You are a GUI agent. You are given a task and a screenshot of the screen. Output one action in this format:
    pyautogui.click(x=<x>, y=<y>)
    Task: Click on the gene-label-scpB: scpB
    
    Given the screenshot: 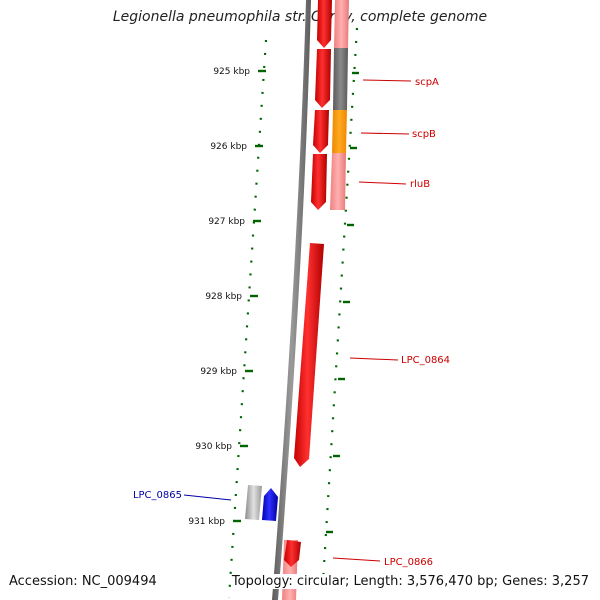 What is the action you would take?
    pyautogui.click(x=424, y=134)
    